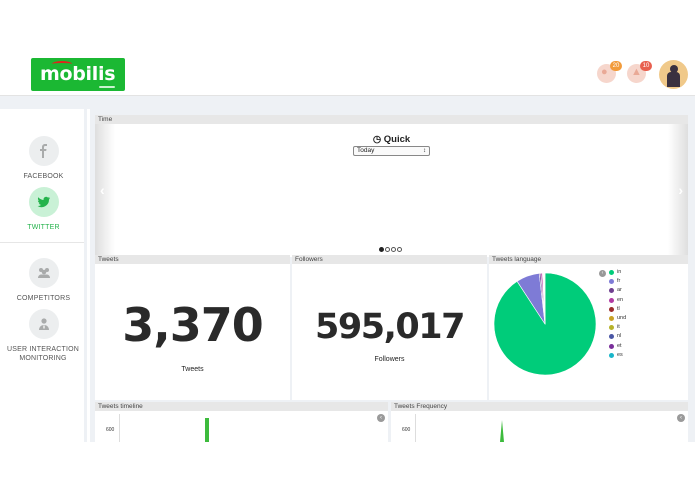 The height and width of the screenshot is (494, 695). What do you see at coordinates (391, 119) in the screenshot?
I see `panel-title: Time` at bounding box center [391, 119].